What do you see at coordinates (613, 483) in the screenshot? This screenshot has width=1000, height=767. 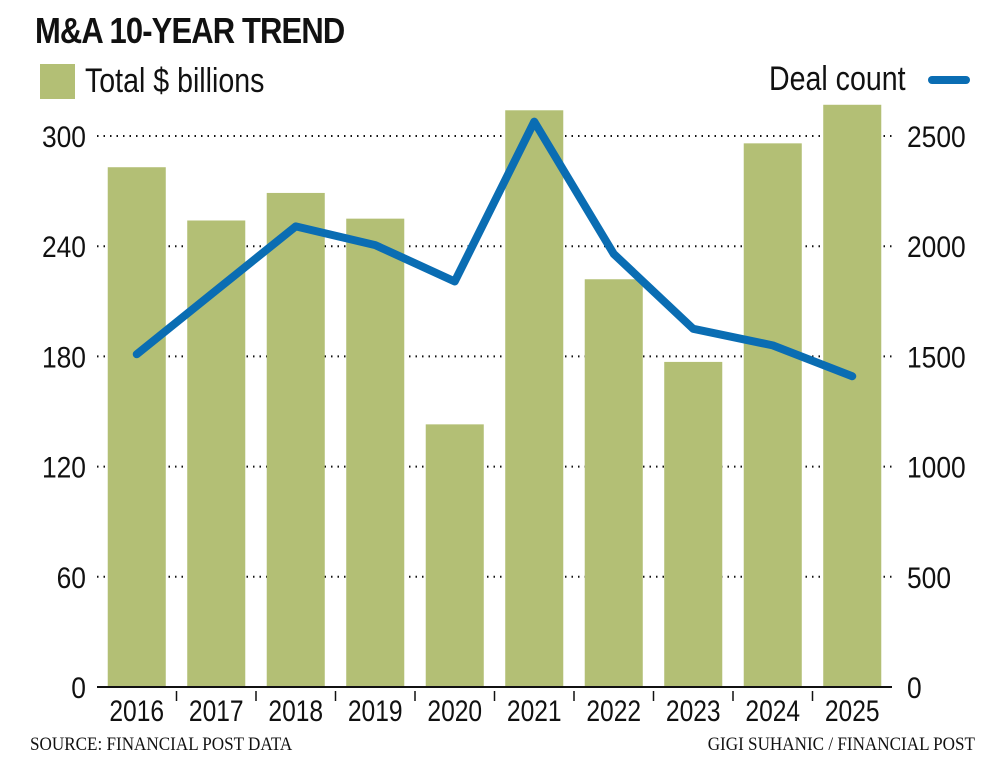 I see `bar-2022` at bounding box center [613, 483].